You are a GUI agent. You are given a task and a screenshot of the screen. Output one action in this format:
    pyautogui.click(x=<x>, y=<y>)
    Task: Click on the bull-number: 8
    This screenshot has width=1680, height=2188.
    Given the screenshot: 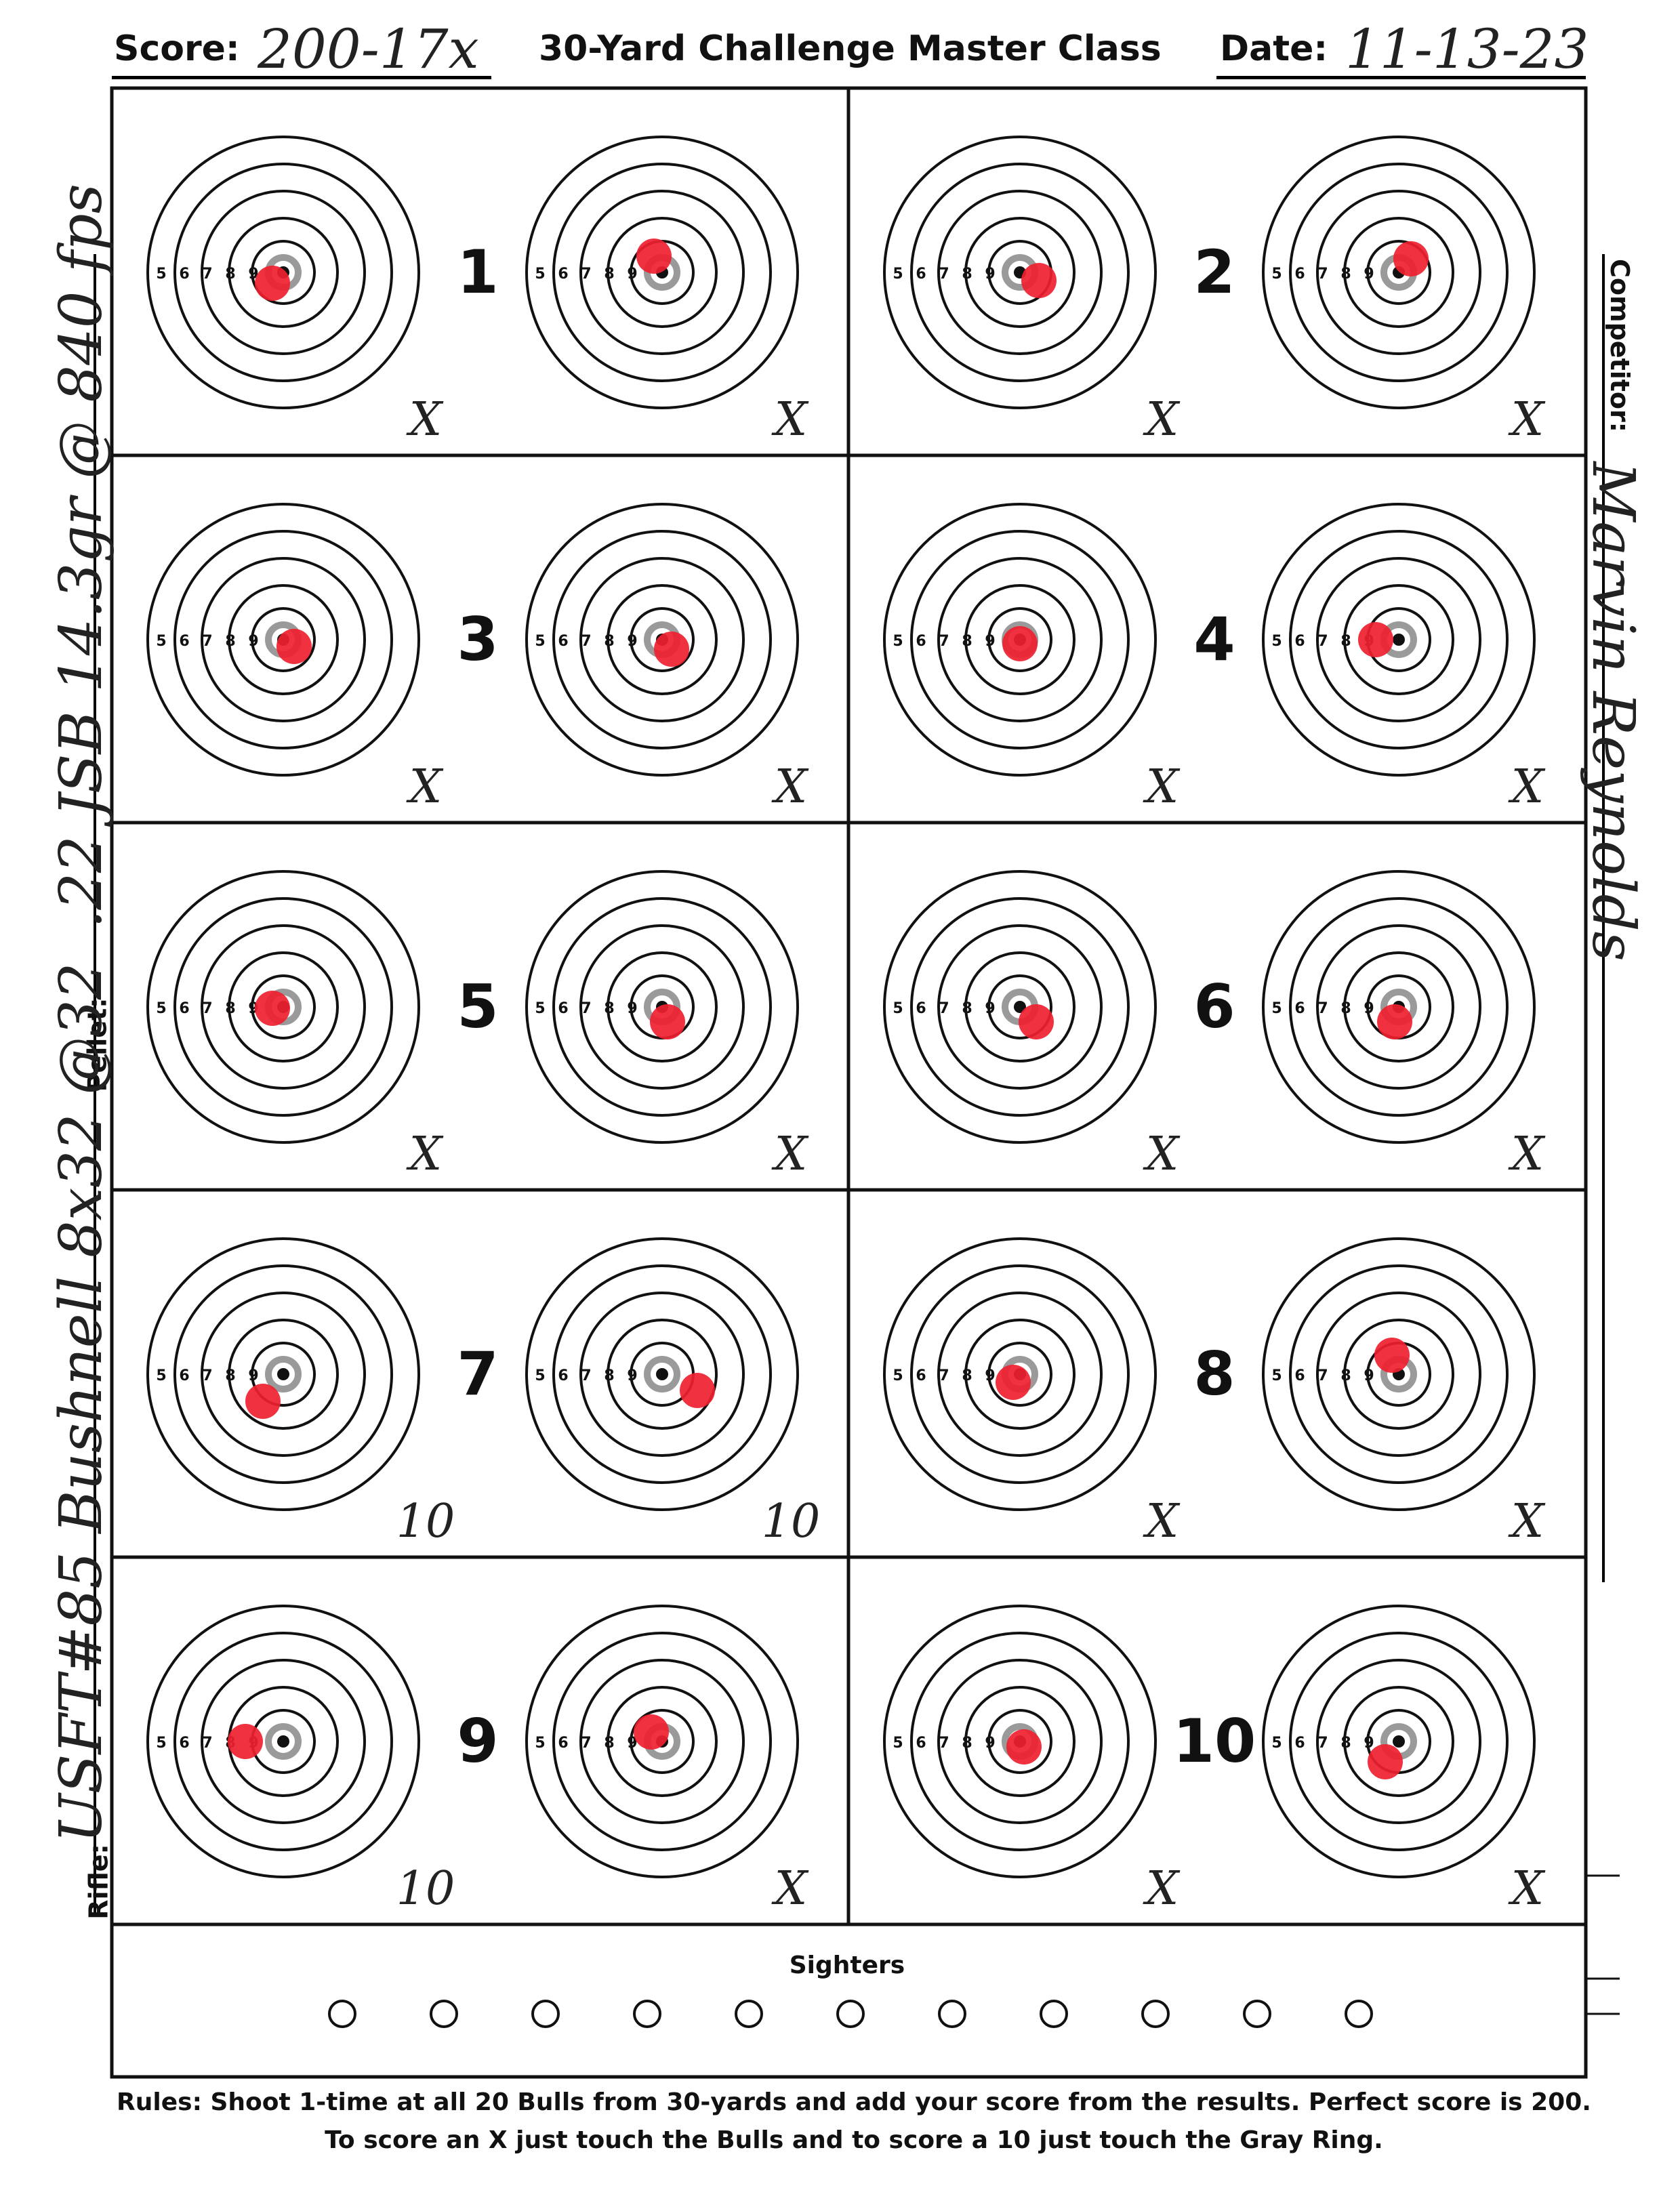 What is the action you would take?
    pyautogui.click(x=1214, y=1374)
    